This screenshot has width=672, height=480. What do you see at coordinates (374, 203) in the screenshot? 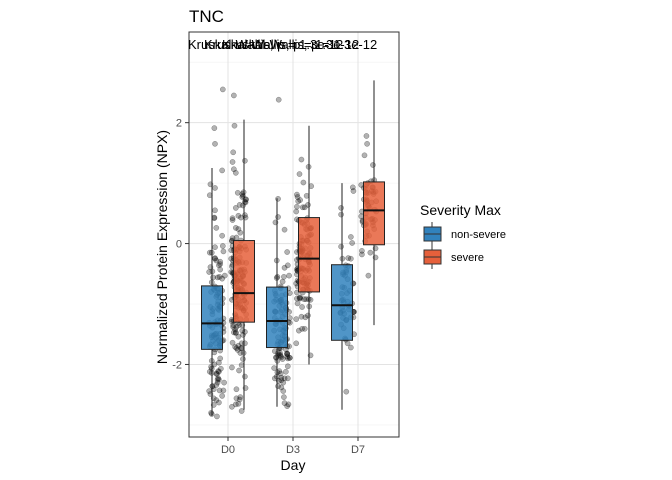
I see `box-severe-D7` at bounding box center [374, 203].